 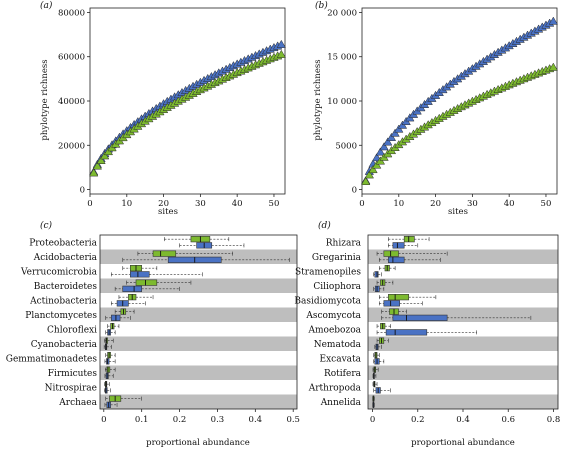 What do you see at coordinates (337, 287) in the screenshot?
I see `category-label: Ciliophora` at bounding box center [337, 287].